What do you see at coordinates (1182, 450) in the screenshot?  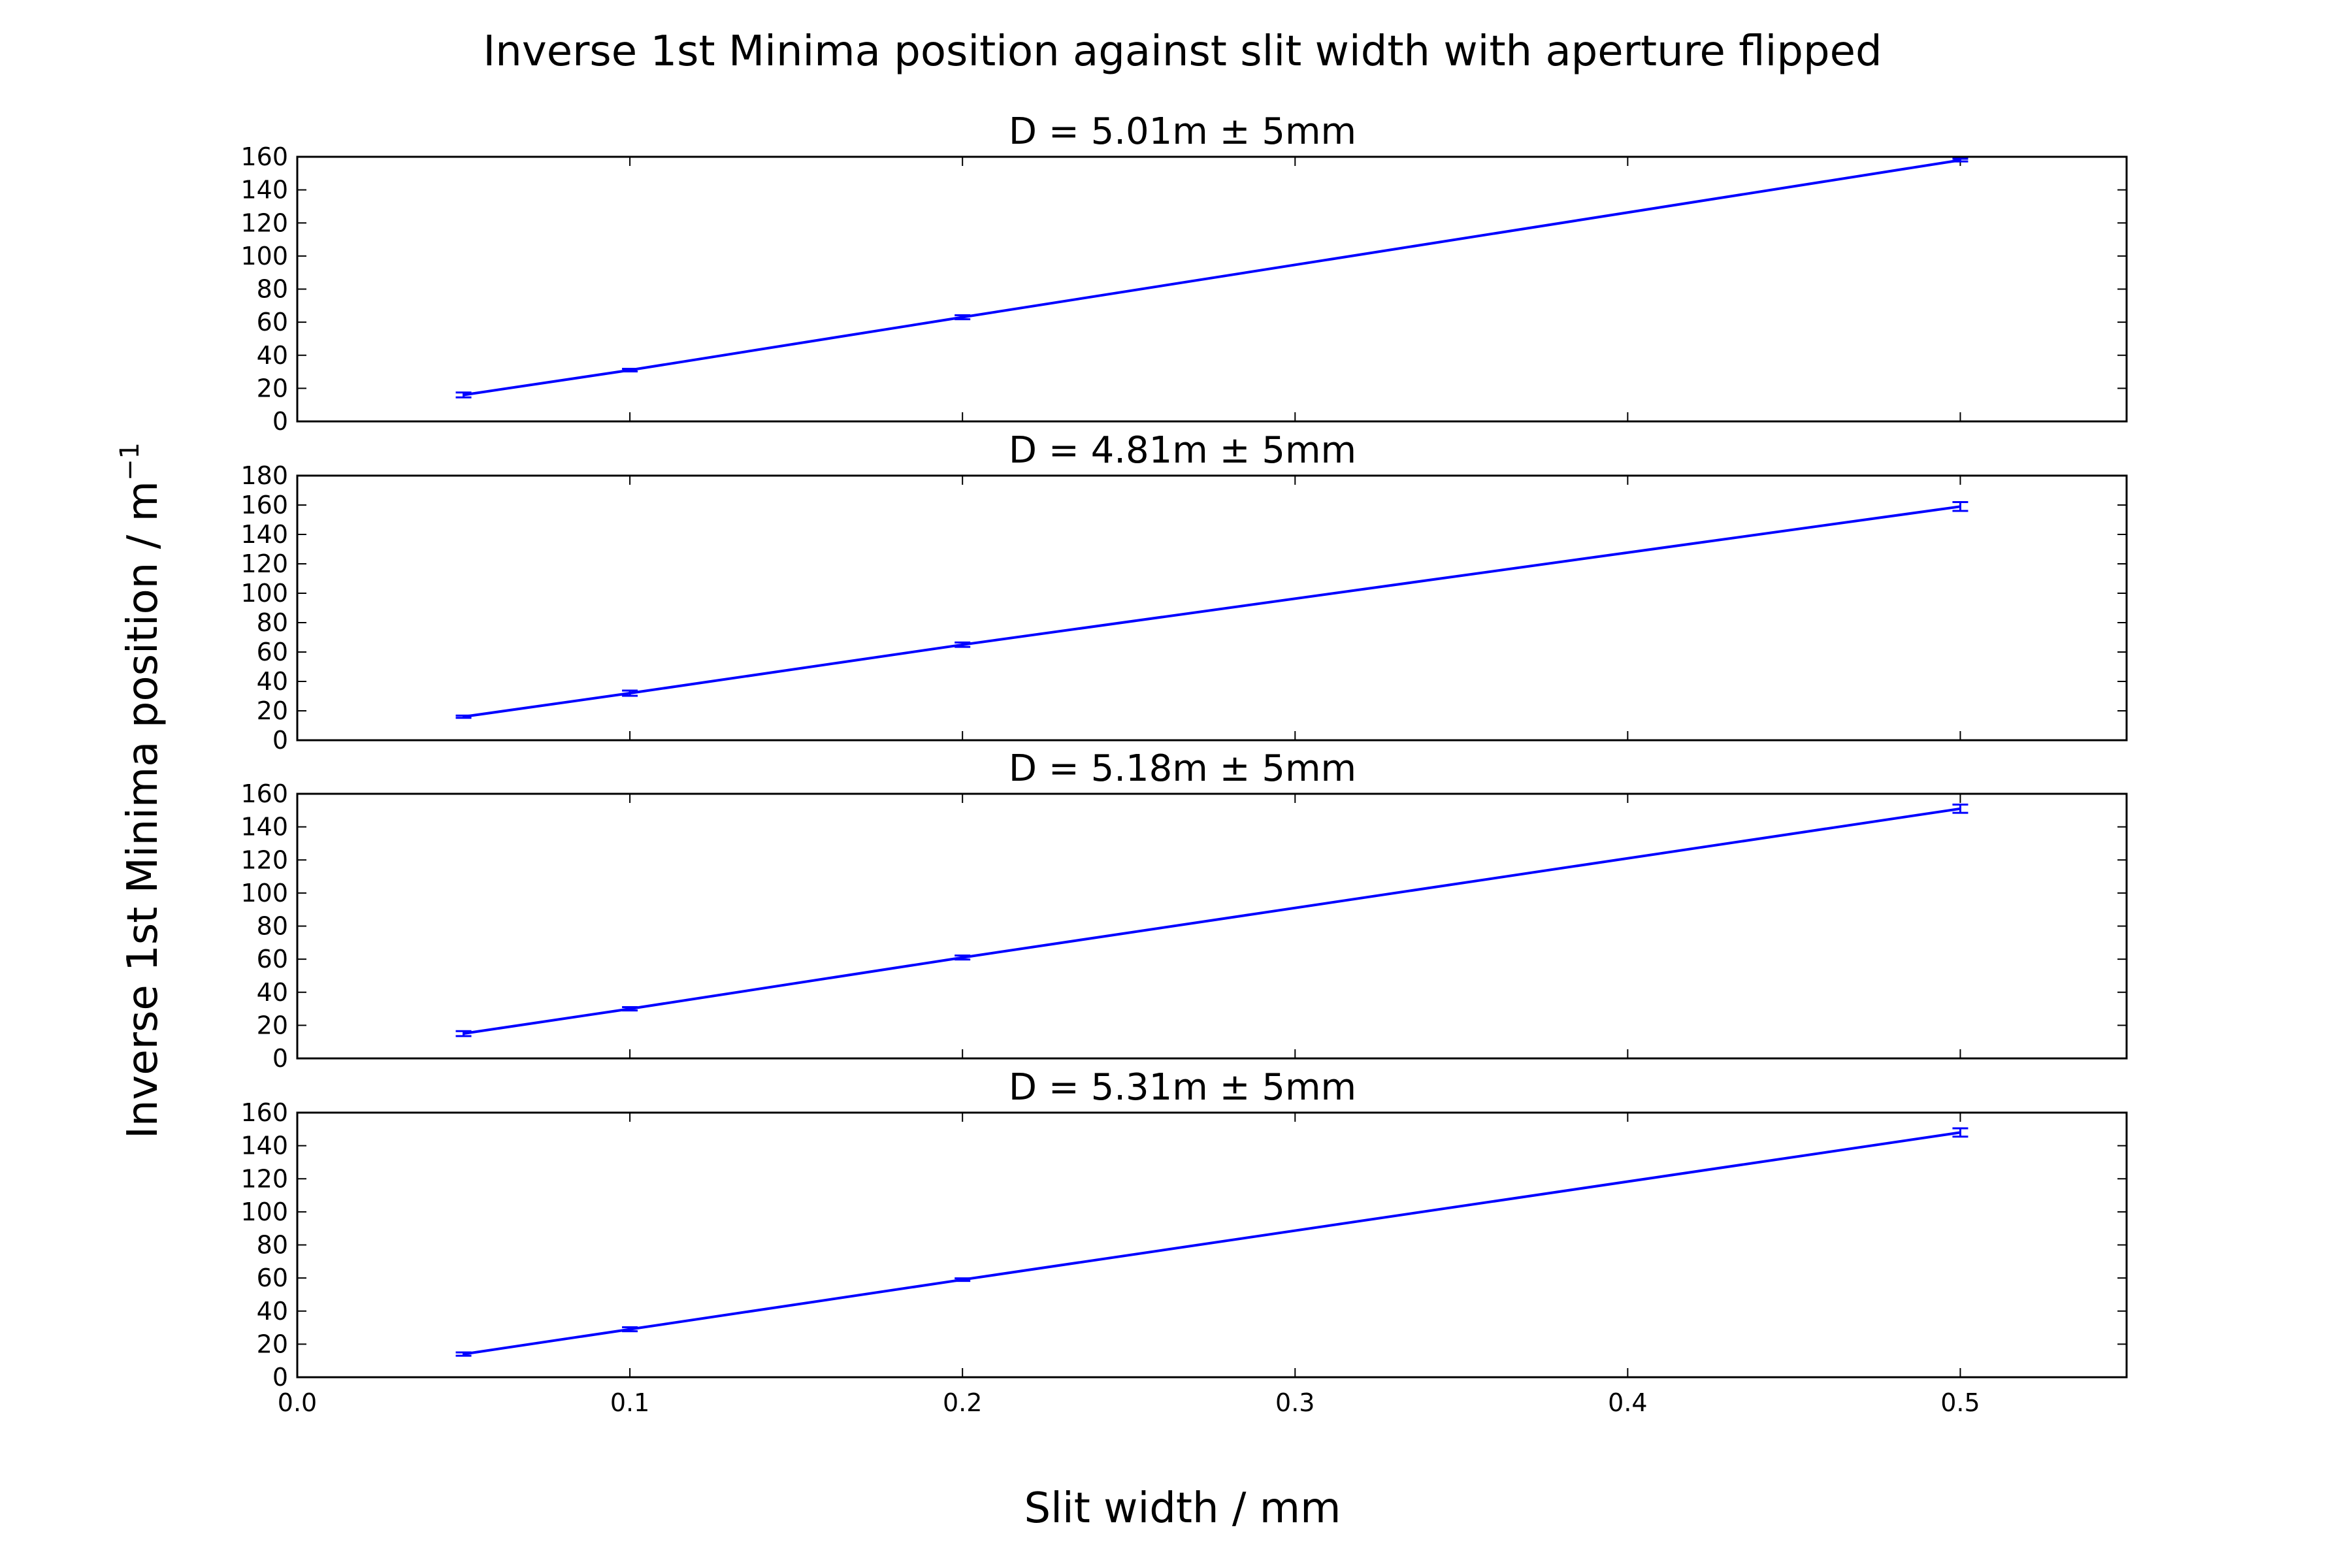 I see `subplot-title: D = 4.81m ± 5mm` at bounding box center [1182, 450].